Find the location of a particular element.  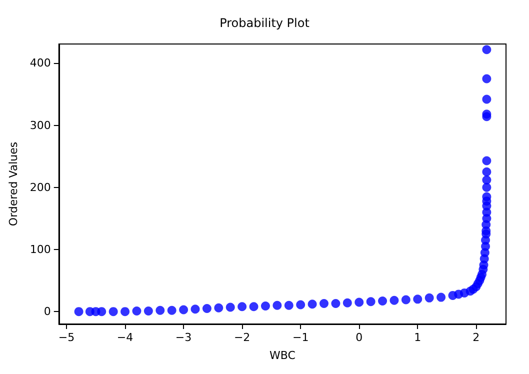

x-tick-label: −3 is located at coordinates (183, 337).